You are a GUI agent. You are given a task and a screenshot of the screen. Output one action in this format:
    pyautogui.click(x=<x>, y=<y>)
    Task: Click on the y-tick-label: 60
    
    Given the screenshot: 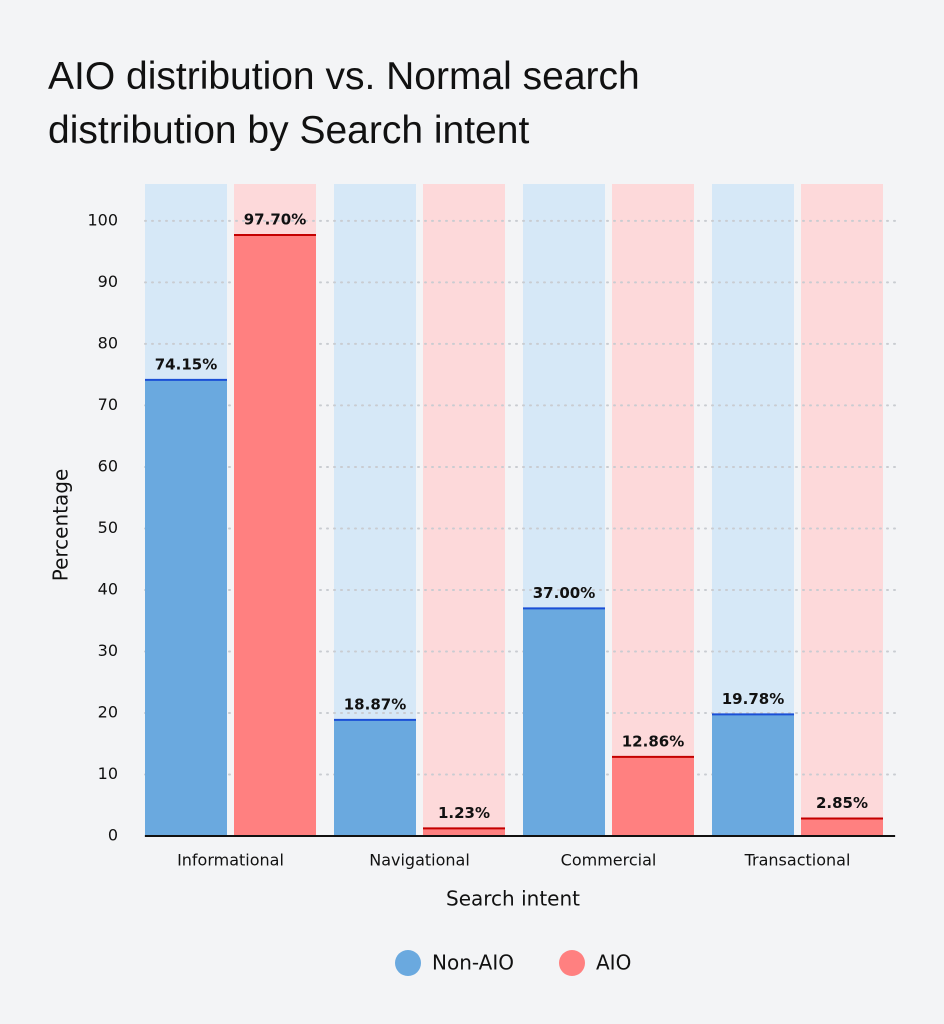 What is the action you would take?
    pyautogui.click(x=108, y=465)
    